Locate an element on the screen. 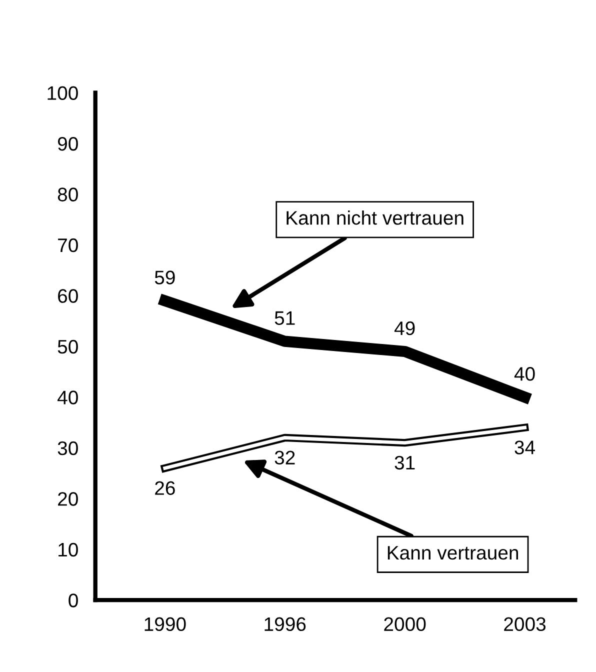 The width and height of the screenshot is (596, 672). y-tick-label: 70 is located at coordinates (68, 245).